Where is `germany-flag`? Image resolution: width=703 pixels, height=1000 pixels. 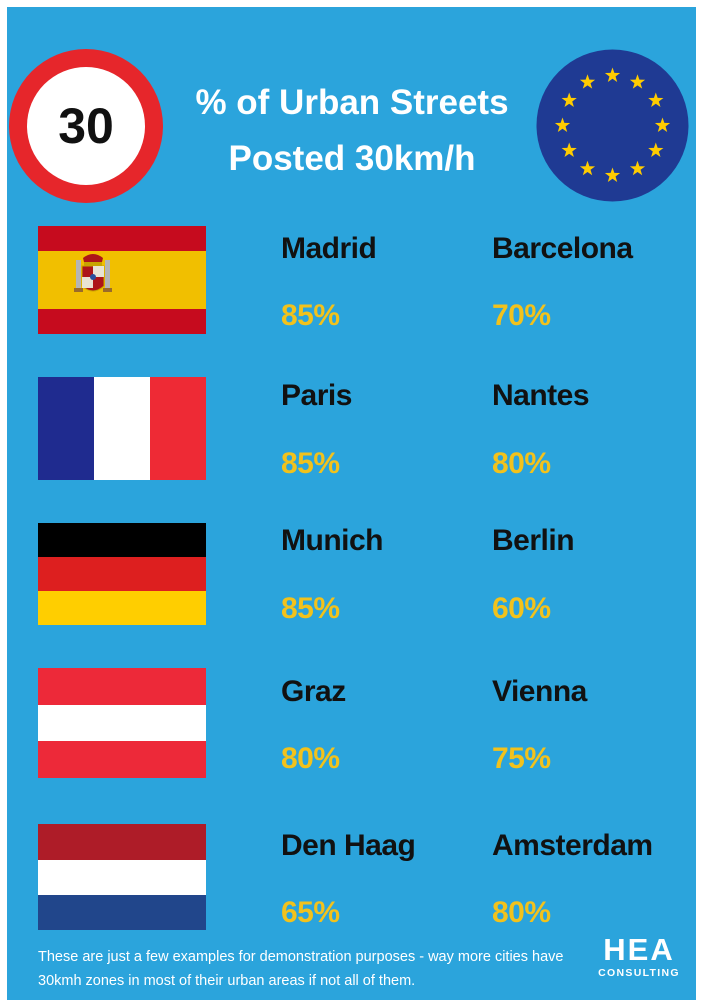
germany-flag is located at coordinates (122, 574).